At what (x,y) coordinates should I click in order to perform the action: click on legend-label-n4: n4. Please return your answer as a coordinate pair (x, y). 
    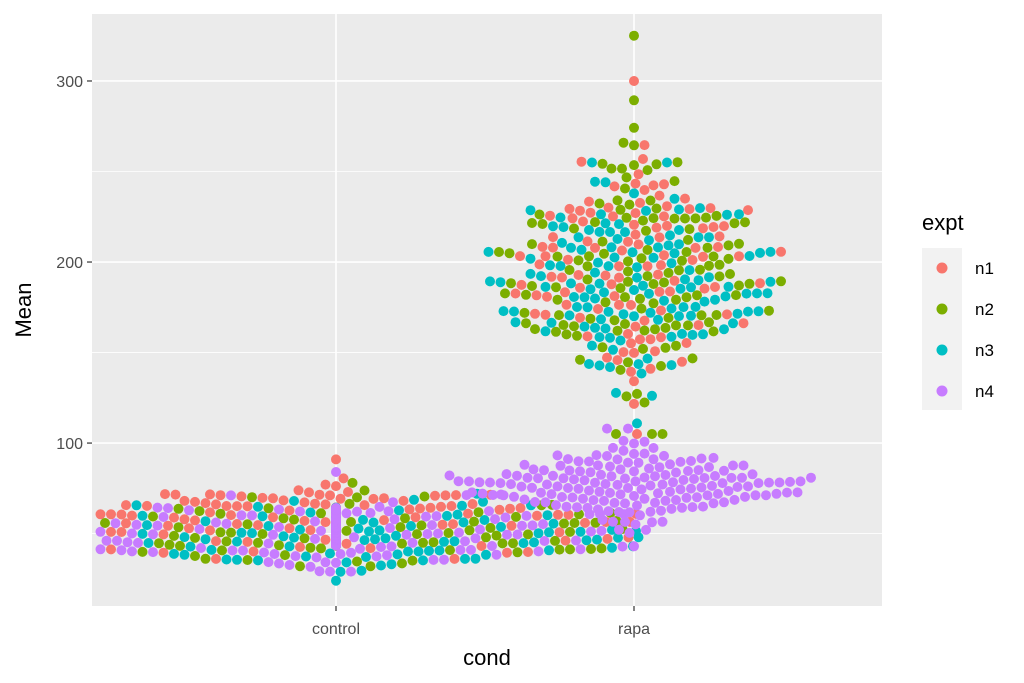
    Looking at the image, I should click on (984, 391).